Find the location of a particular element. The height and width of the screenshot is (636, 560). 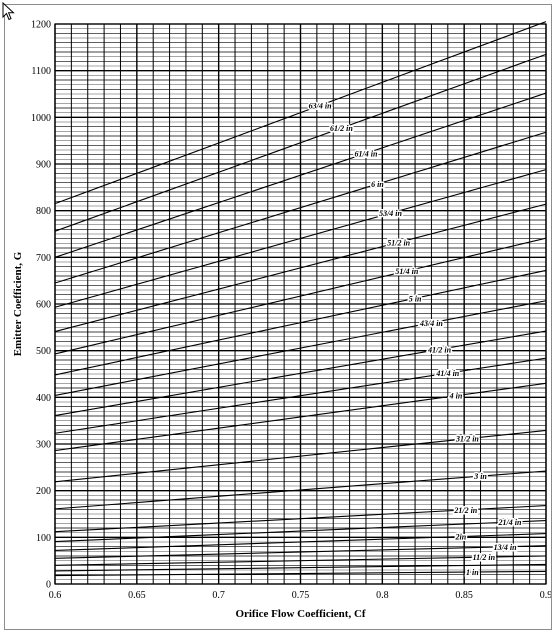

curve-label-0: 63/4 in is located at coordinates (320, 105).